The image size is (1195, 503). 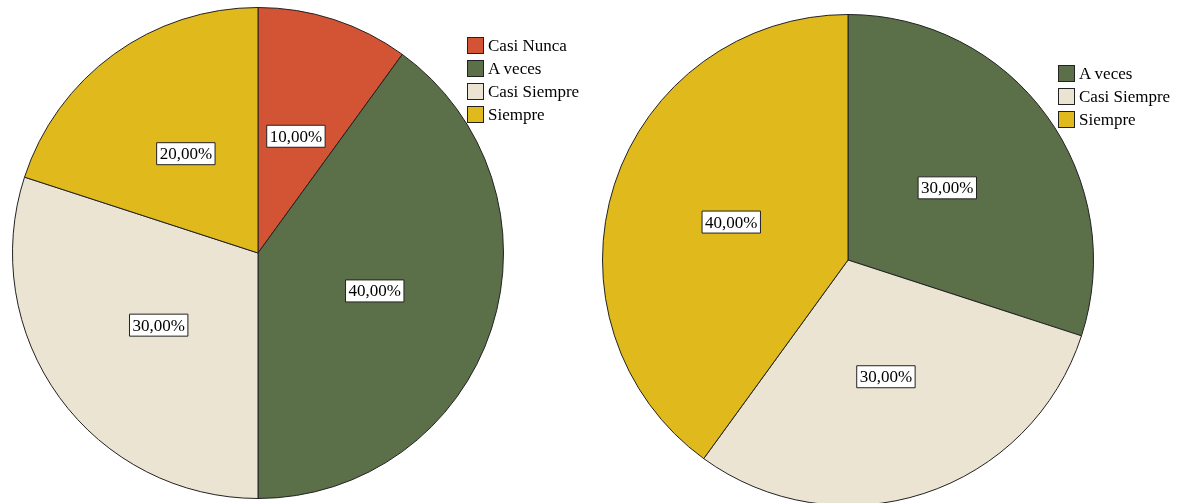 What do you see at coordinates (296, 136) in the screenshot?
I see `data-label: 10,00%` at bounding box center [296, 136].